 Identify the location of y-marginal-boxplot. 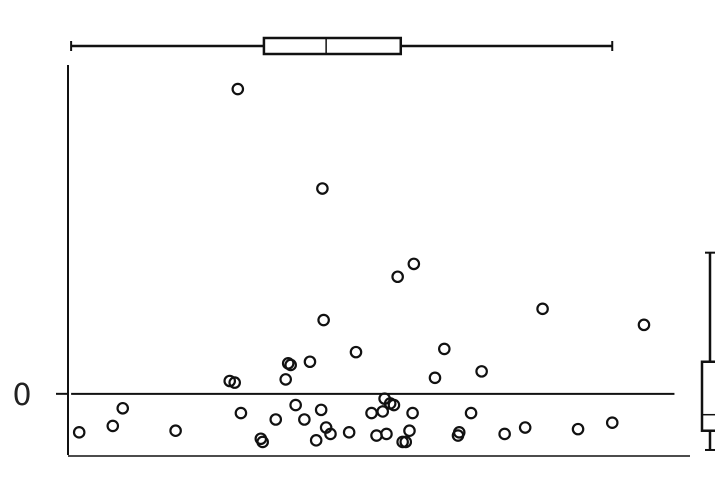
(707, 351).